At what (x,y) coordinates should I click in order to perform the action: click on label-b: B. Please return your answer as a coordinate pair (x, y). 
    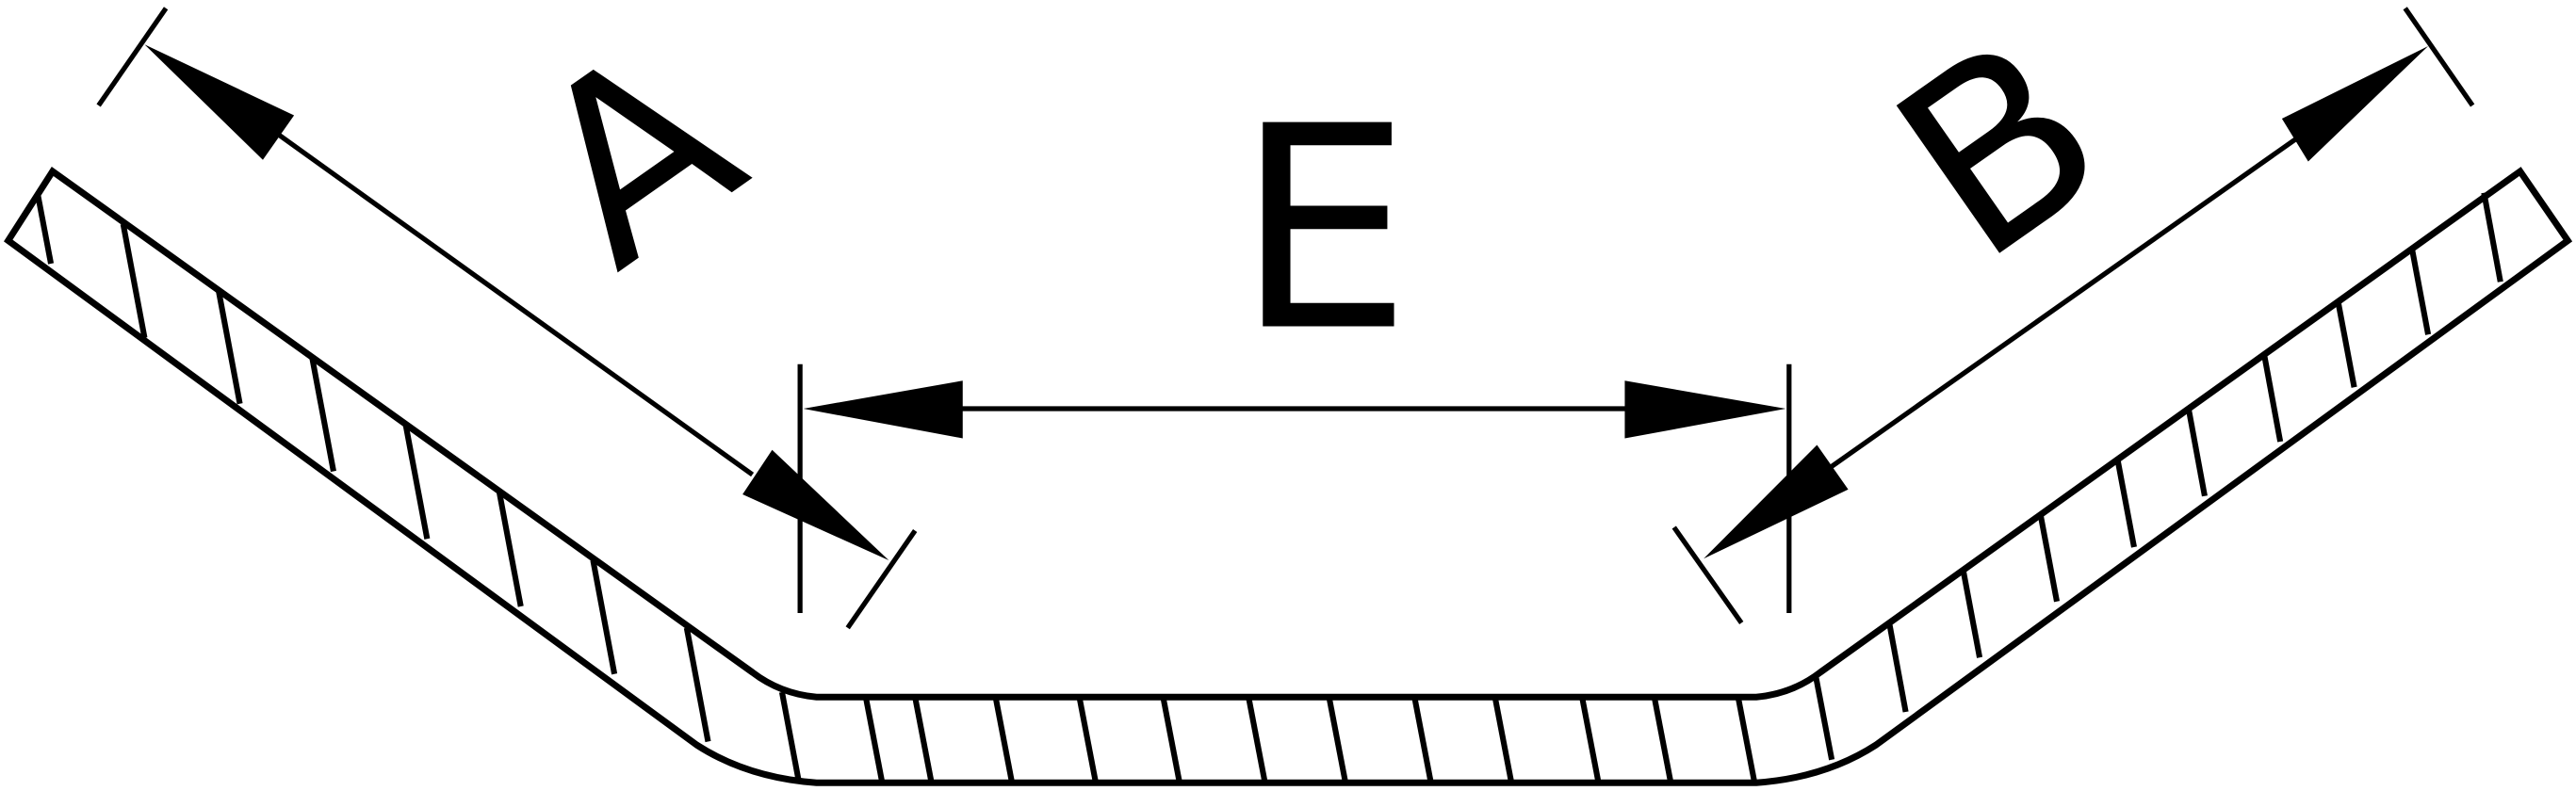
    Looking at the image, I should click on (2000, 157).